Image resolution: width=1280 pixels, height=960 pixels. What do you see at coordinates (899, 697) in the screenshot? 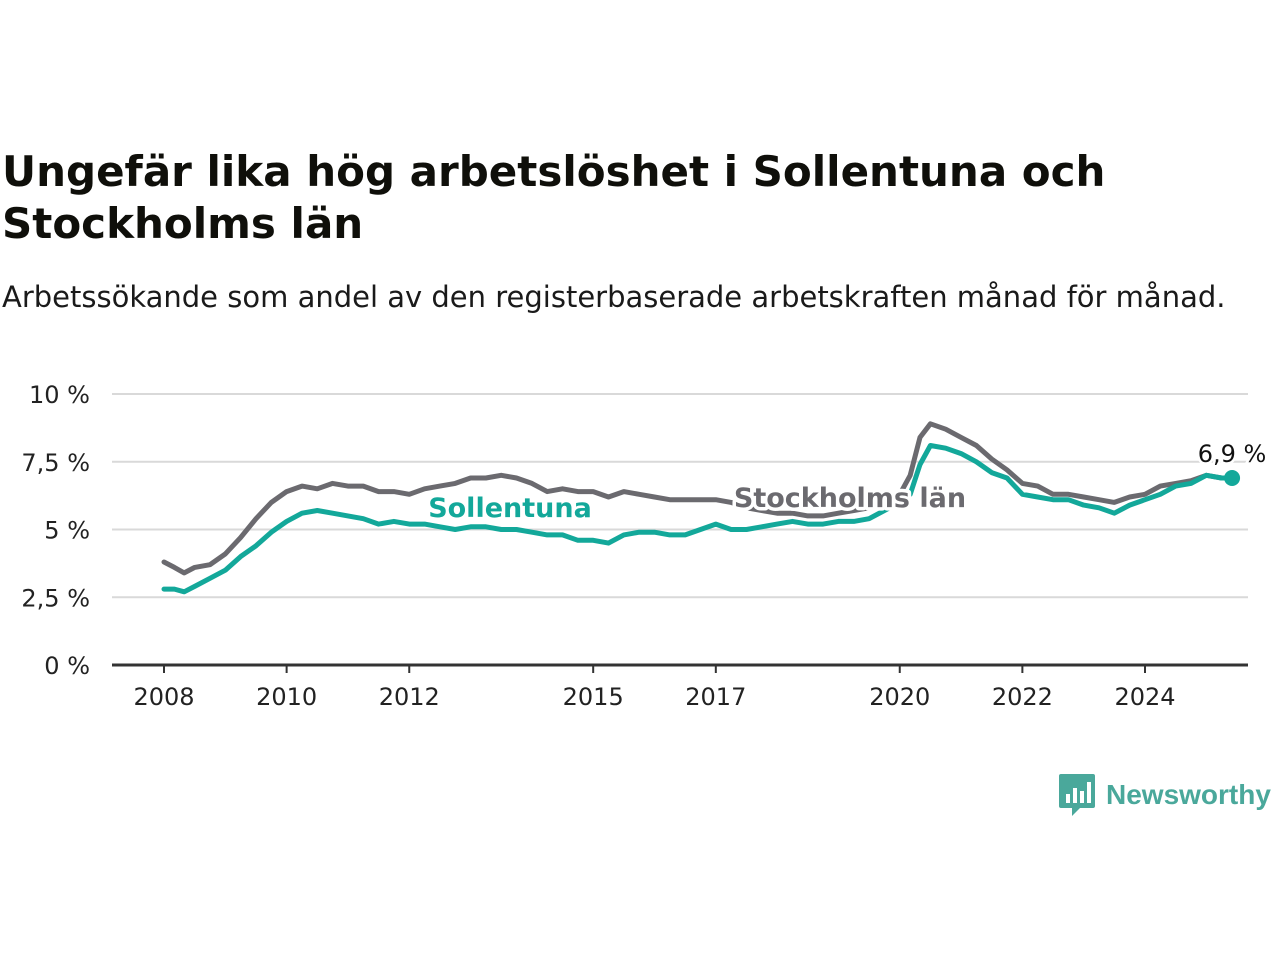
I see `x-tick-label: 2020` at bounding box center [899, 697].